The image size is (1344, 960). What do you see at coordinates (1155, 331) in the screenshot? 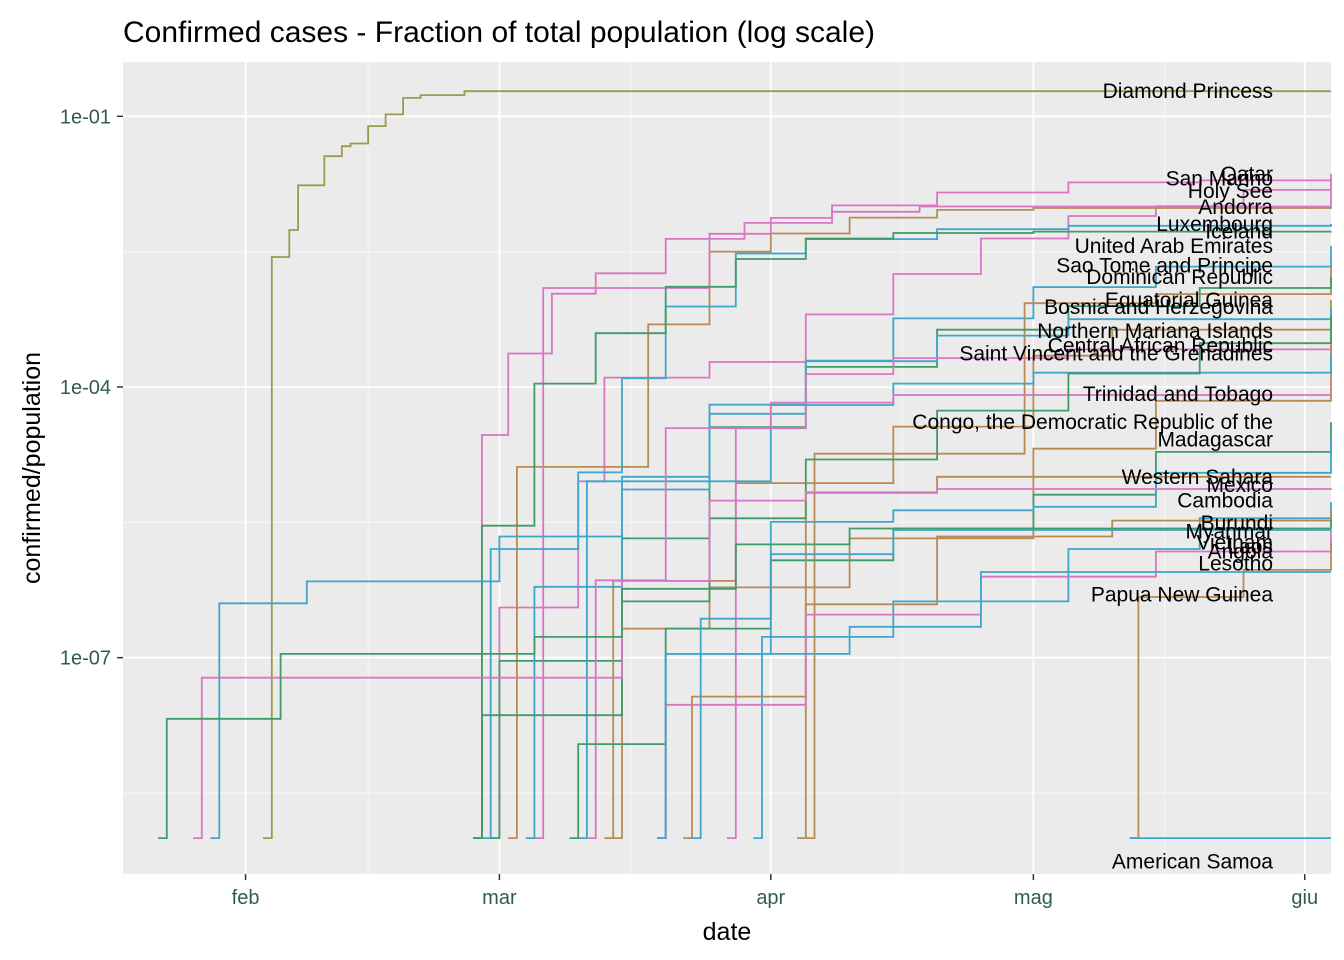
I see `series-label: Northern Mariana Islands` at bounding box center [1155, 331].